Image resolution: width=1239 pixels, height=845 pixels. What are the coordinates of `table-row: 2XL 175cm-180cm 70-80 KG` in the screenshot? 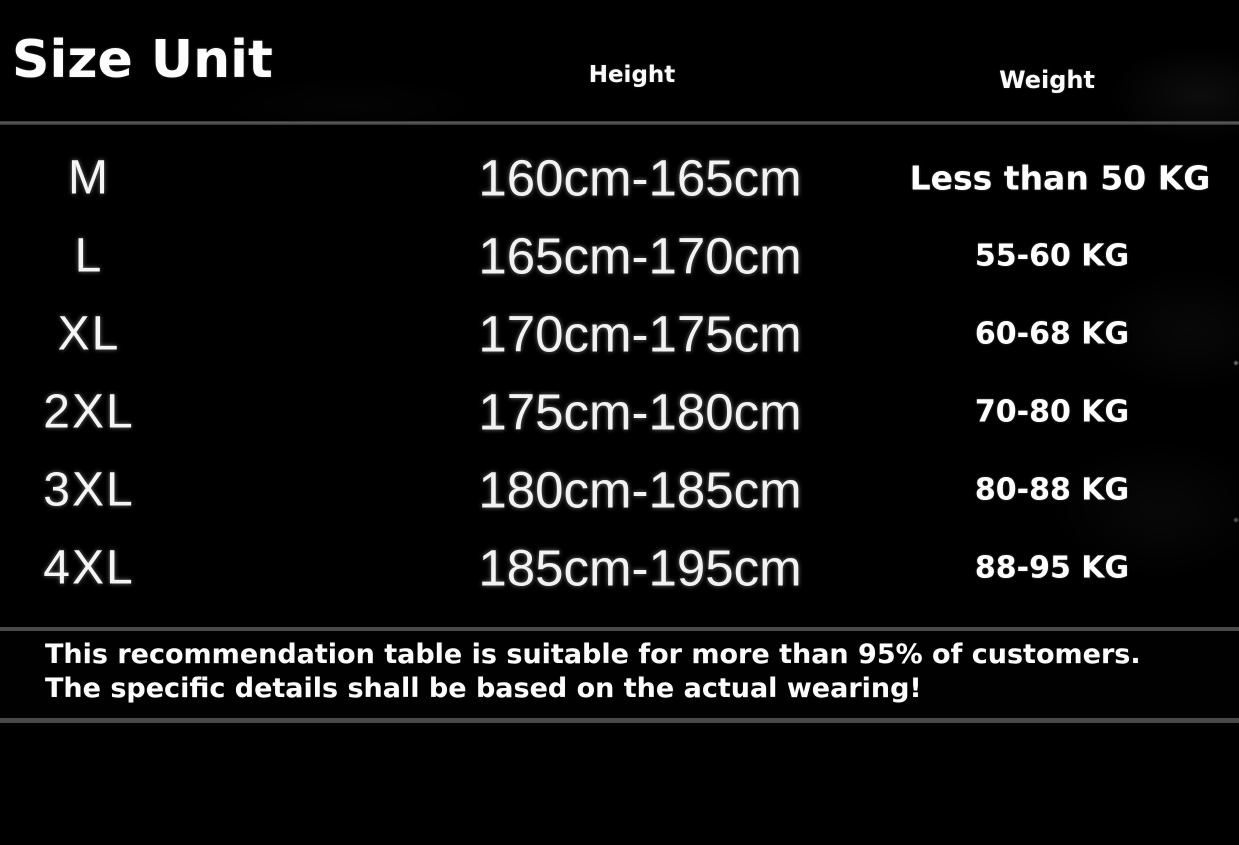 It's located at (619, 412).